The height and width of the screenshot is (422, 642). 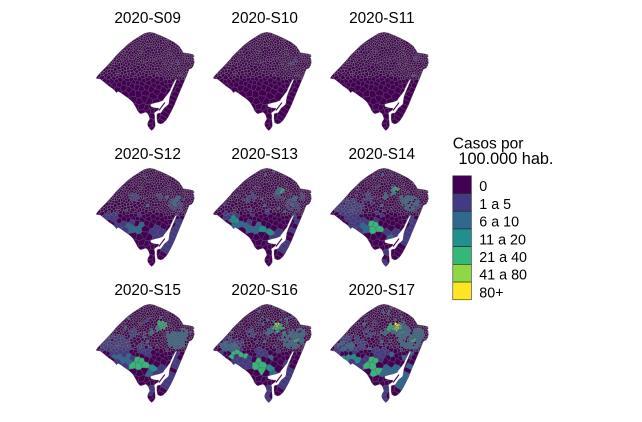 What do you see at coordinates (491, 293) in the screenshot?
I see `svg-text: 80+` at bounding box center [491, 293].